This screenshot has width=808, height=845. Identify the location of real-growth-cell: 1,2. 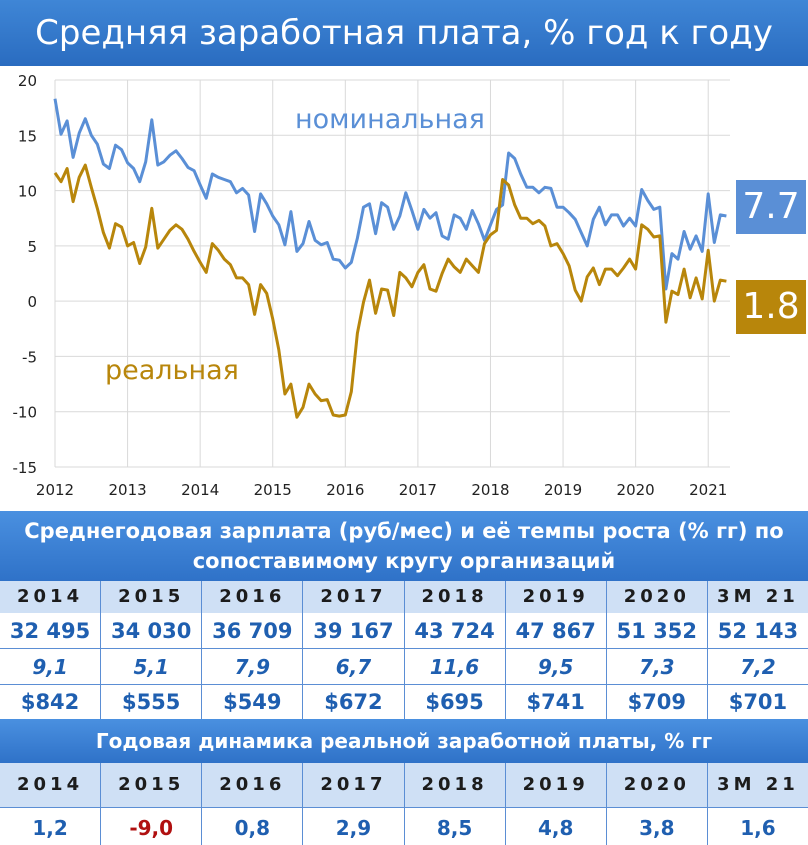
(51, 826).